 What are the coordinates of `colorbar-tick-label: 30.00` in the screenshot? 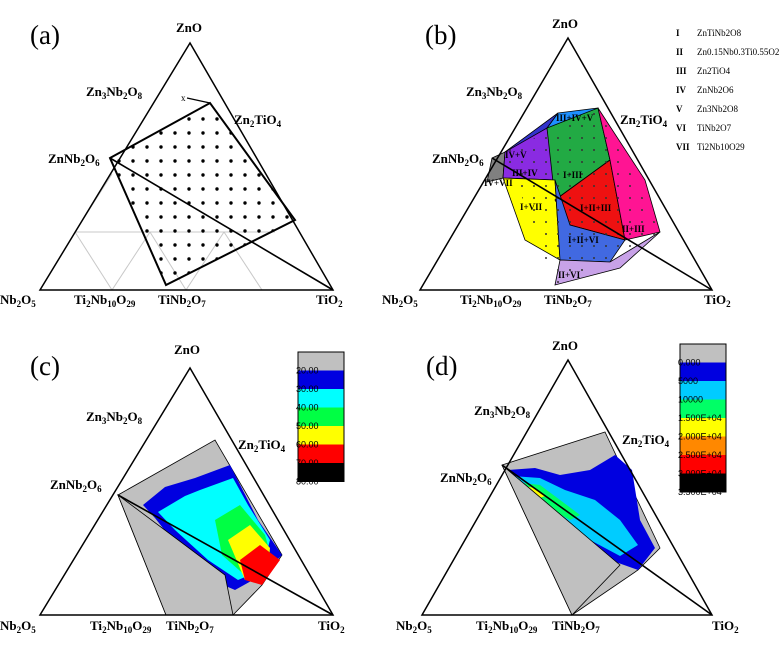 It's located at (307, 389).